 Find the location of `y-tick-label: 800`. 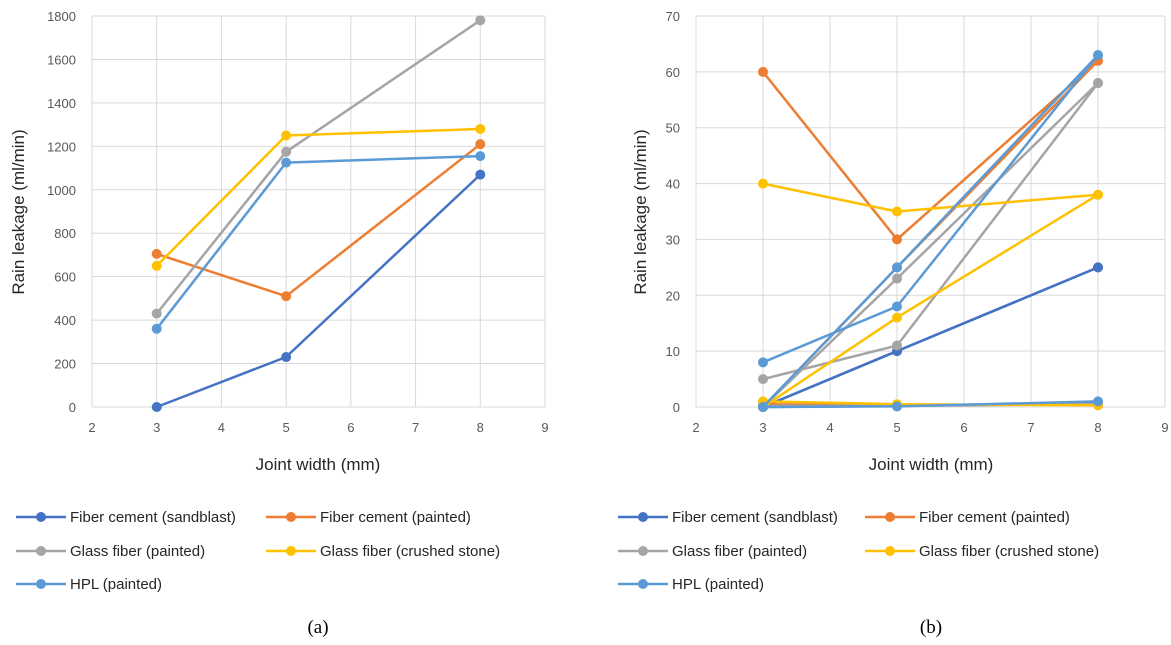

y-tick-label: 800 is located at coordinates (65, 233).